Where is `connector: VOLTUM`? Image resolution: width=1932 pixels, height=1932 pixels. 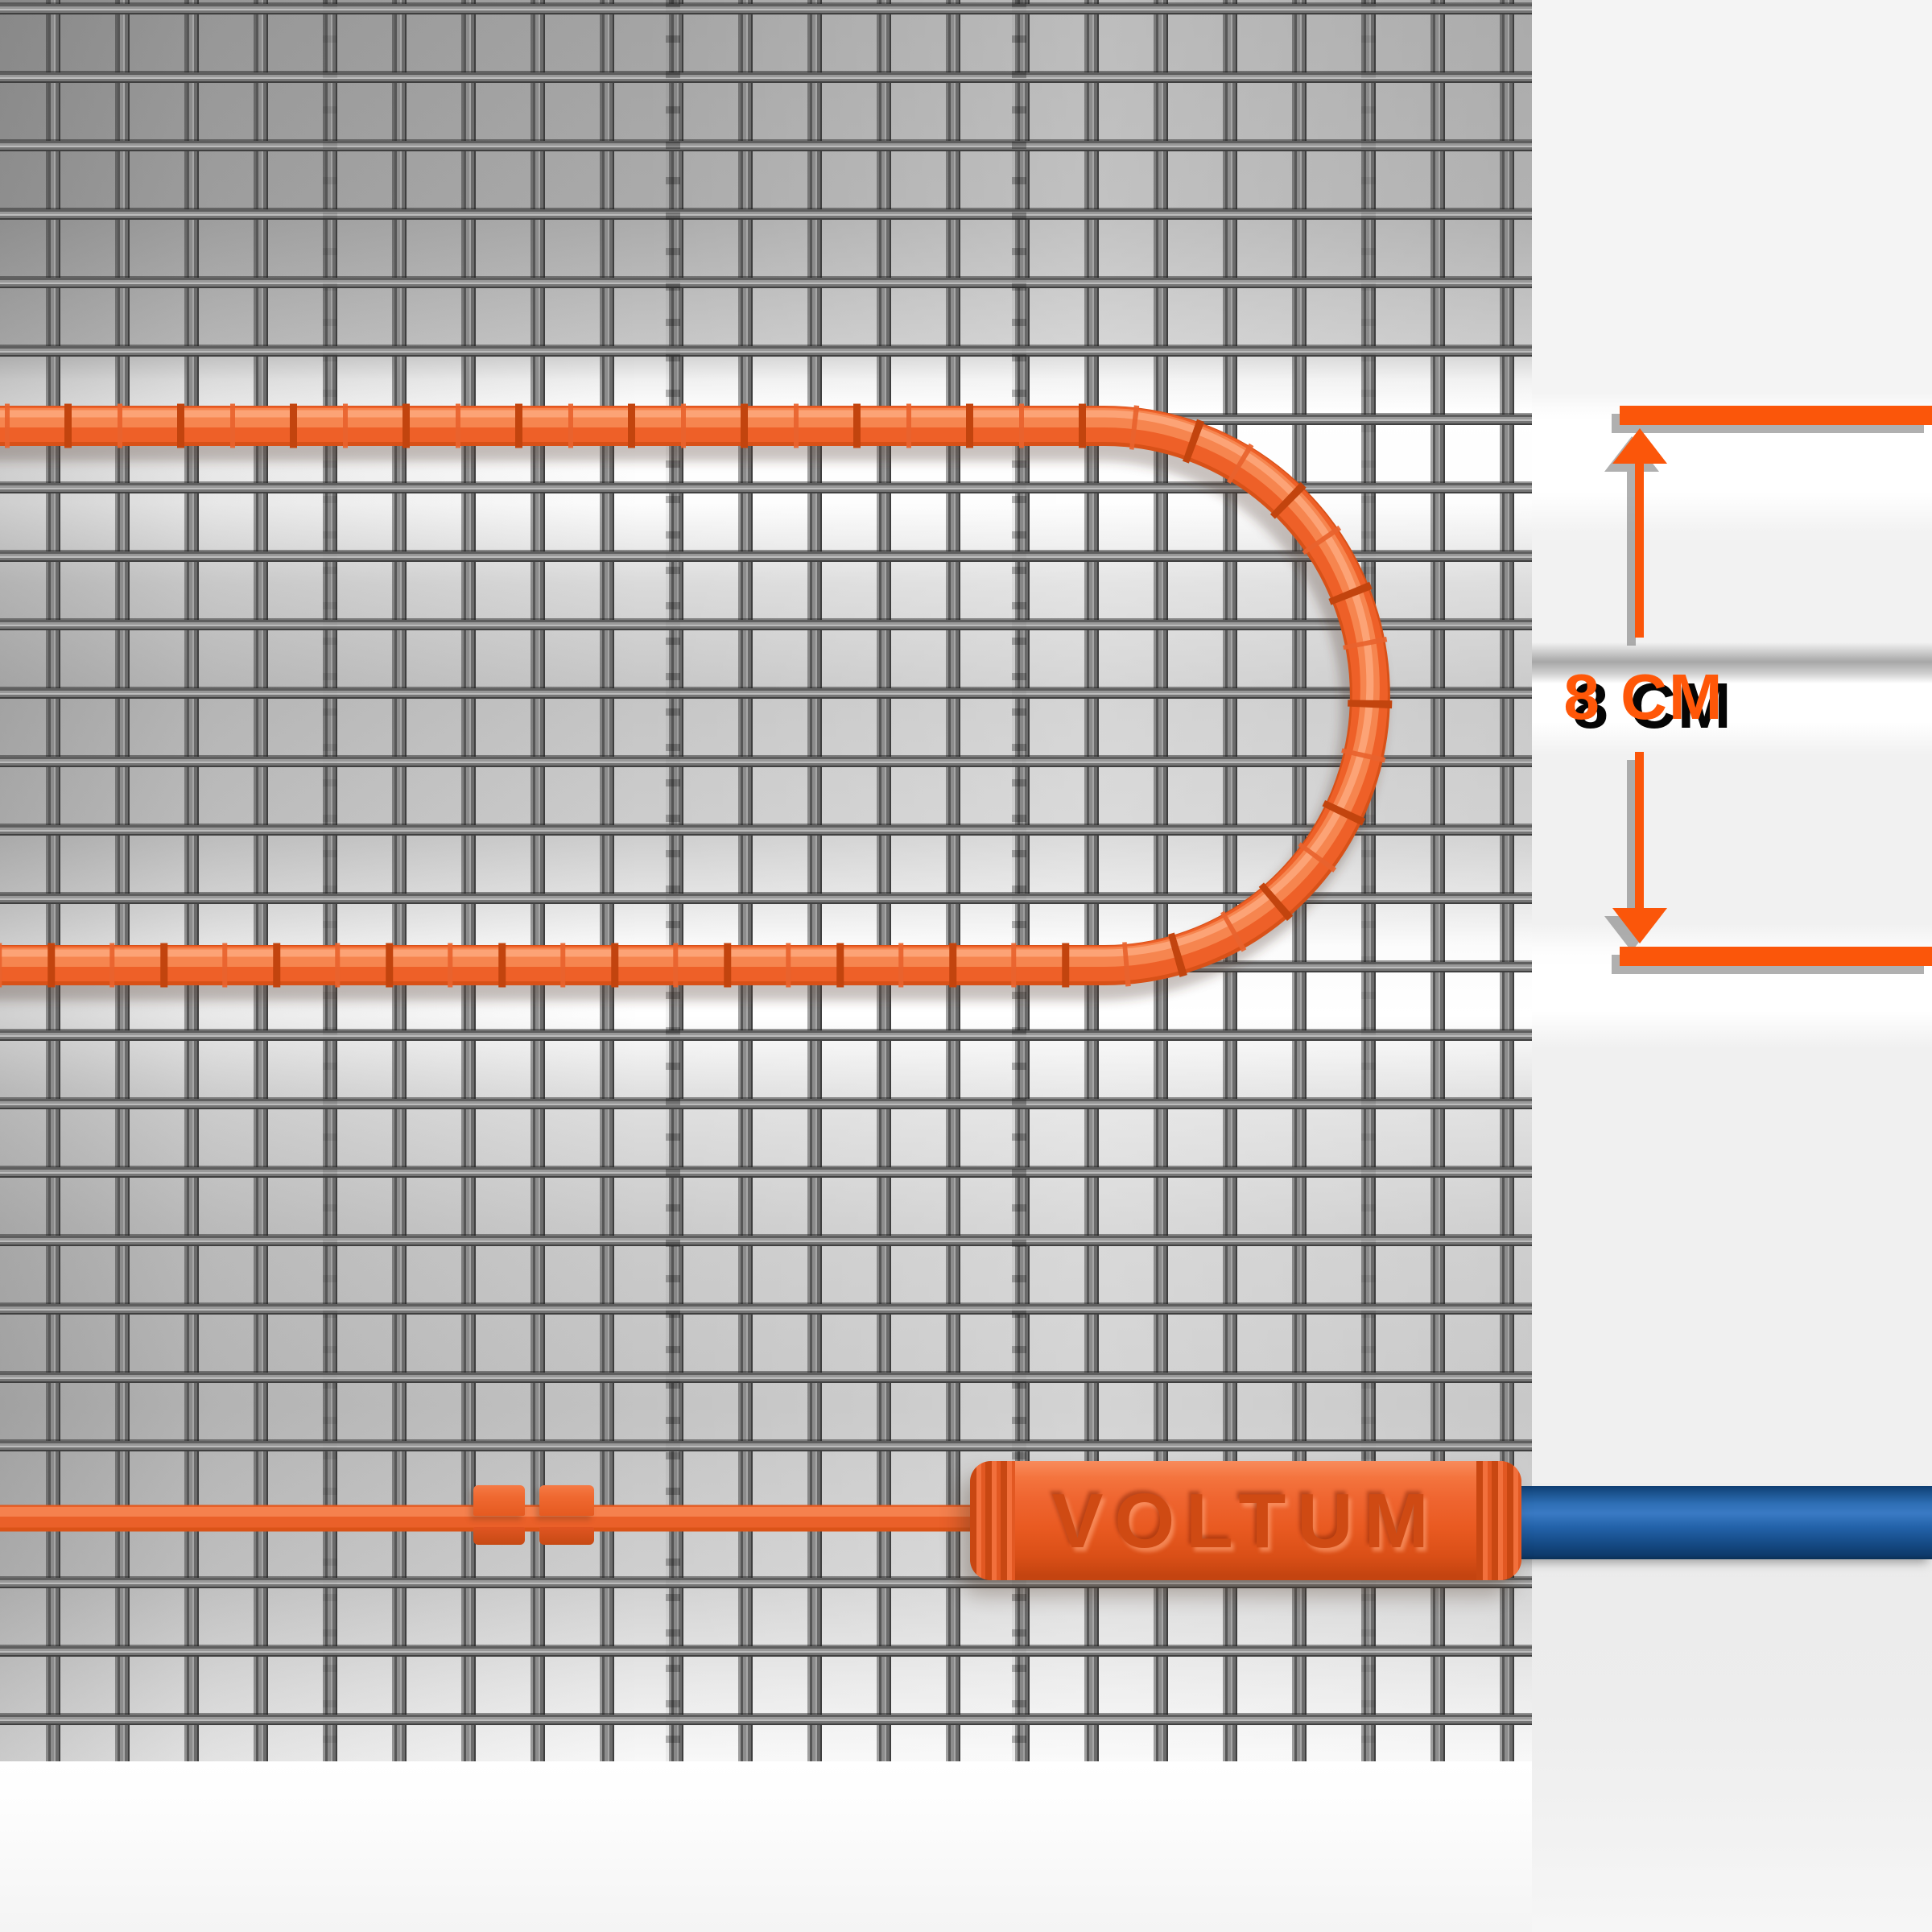 connector: VOLTUM is located at coordinates (1245, 1520).